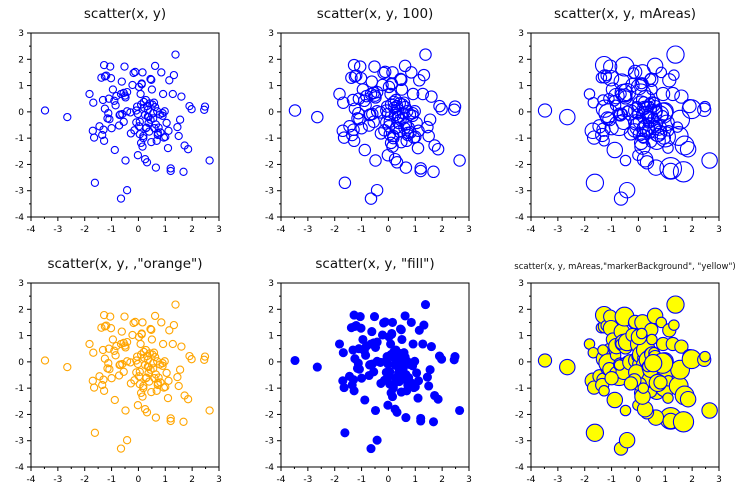 Image resolution: width=750 pixels, height=500 pixels. I want to click on x-tick-label: -1, so click(611, 480).